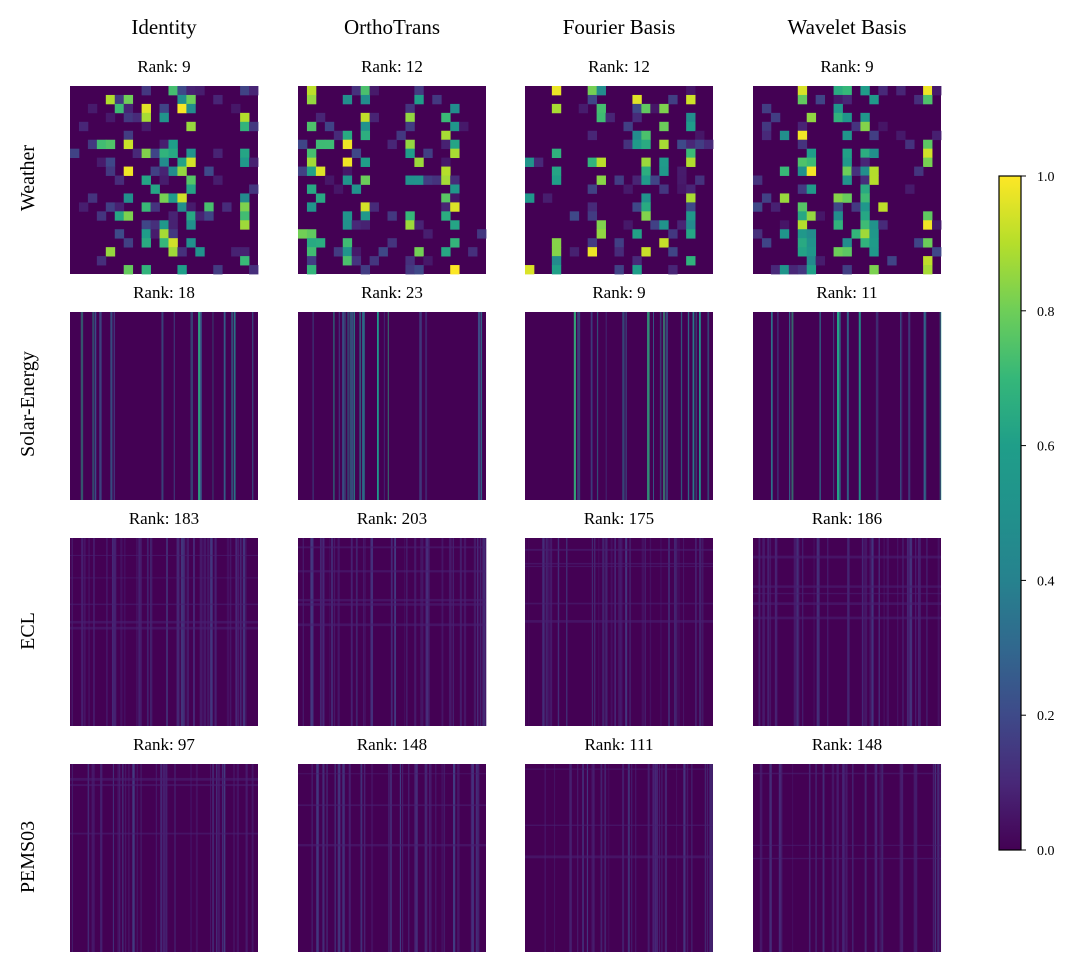 Image resolution: width=1081 pixels, height=972 pixels. I want to click on colorbar-tick-label: 0.4, so click(1046, 581).